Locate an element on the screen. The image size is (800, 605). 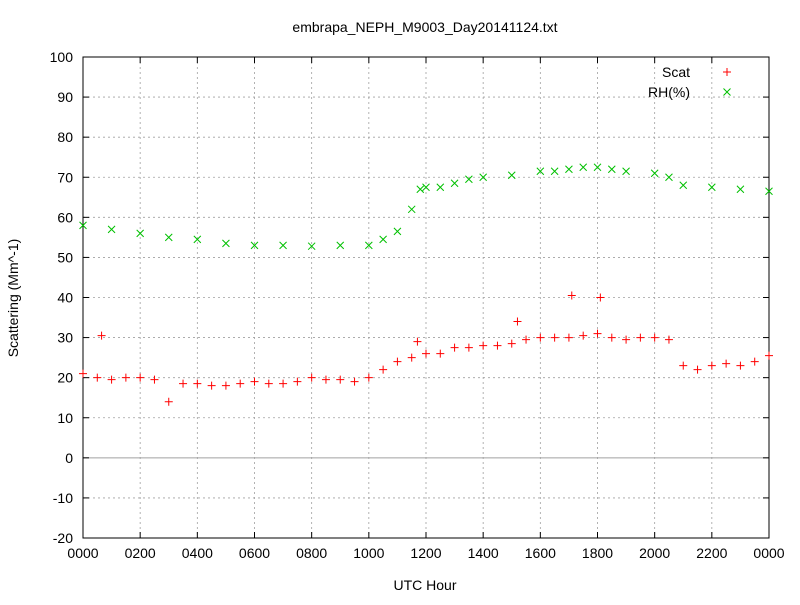
x-tick-label: 0800 is located at coordinates (311, 553).